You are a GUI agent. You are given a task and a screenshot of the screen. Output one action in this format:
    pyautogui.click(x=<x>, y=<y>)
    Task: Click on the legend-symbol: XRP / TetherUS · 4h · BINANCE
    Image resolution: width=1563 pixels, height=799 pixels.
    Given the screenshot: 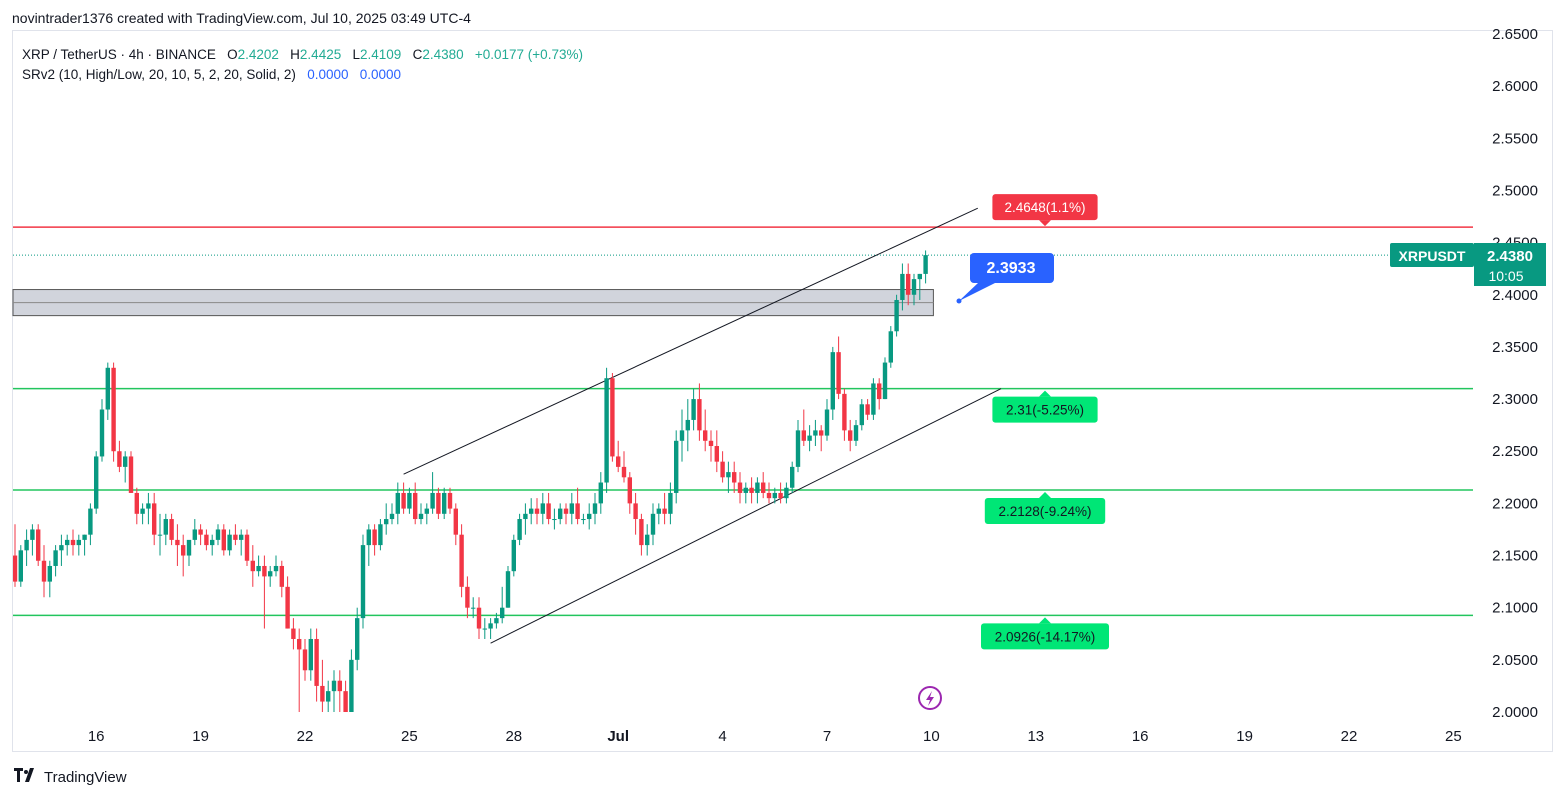 What is the action you would take?
    pyautogui.click(x=119, y=54)
    